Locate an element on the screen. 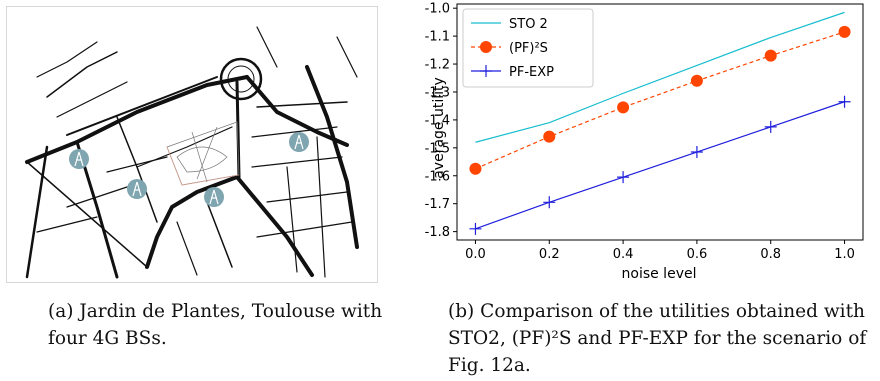 This screenshot has height=381, width=880. y-tick-label-4: -1.4 is located at coordinates (437, 120).